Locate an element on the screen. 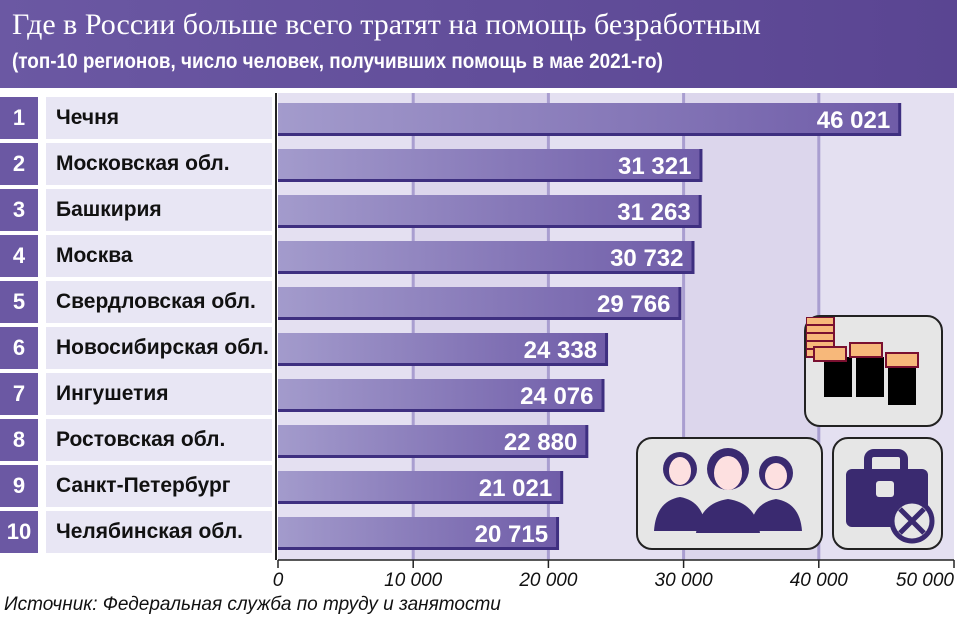 The width and height of the screenshot is (957, 619). rank-number: 7 is located at coordinates (19, 394).